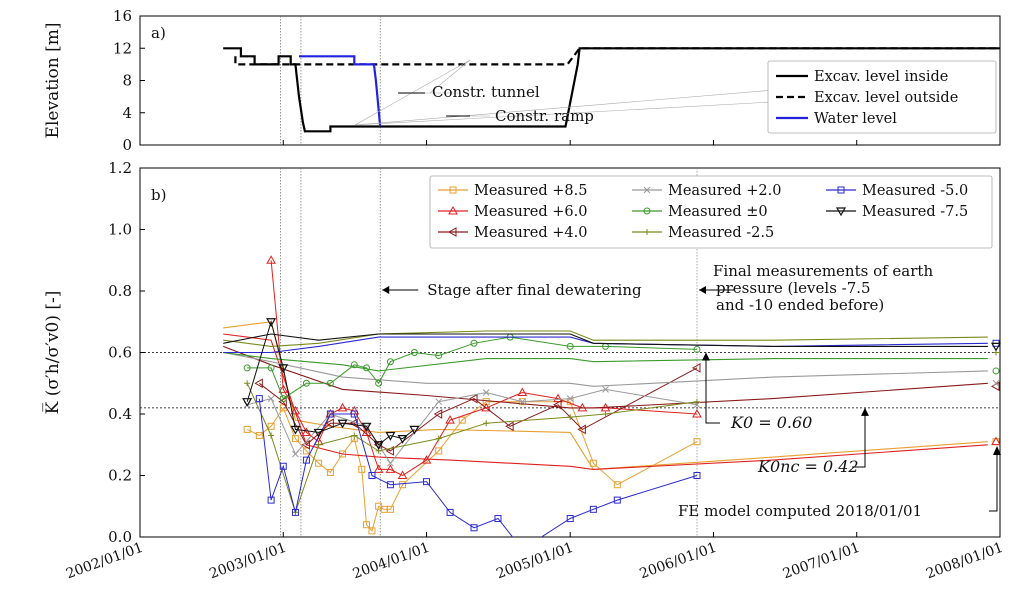 The image size is (1009, 611). What do you see at coordinates (158, 195) in the screenshot?
I see `panel-label: b)` at bounding box center [158, 195].